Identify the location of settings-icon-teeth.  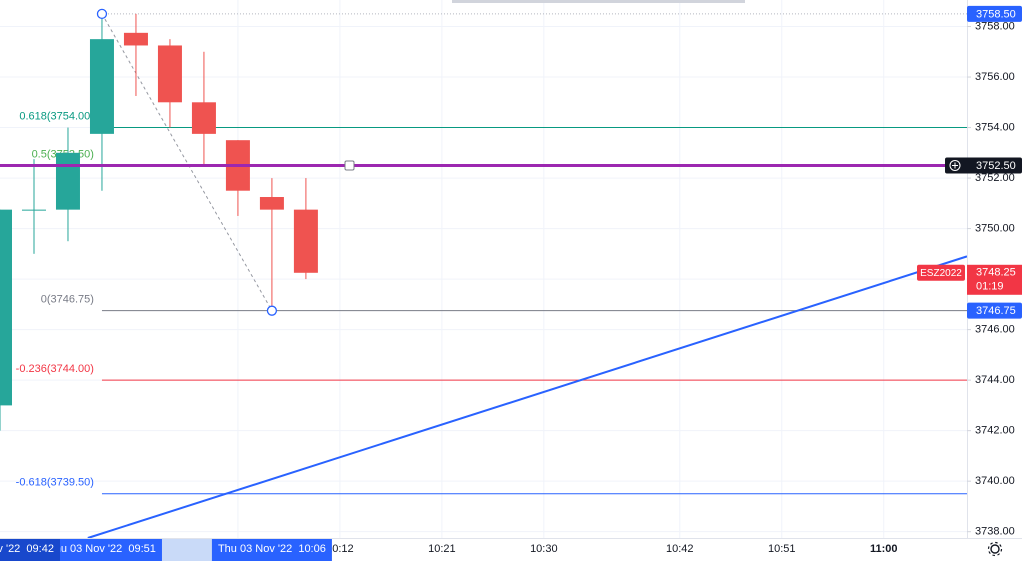
(995, 549).